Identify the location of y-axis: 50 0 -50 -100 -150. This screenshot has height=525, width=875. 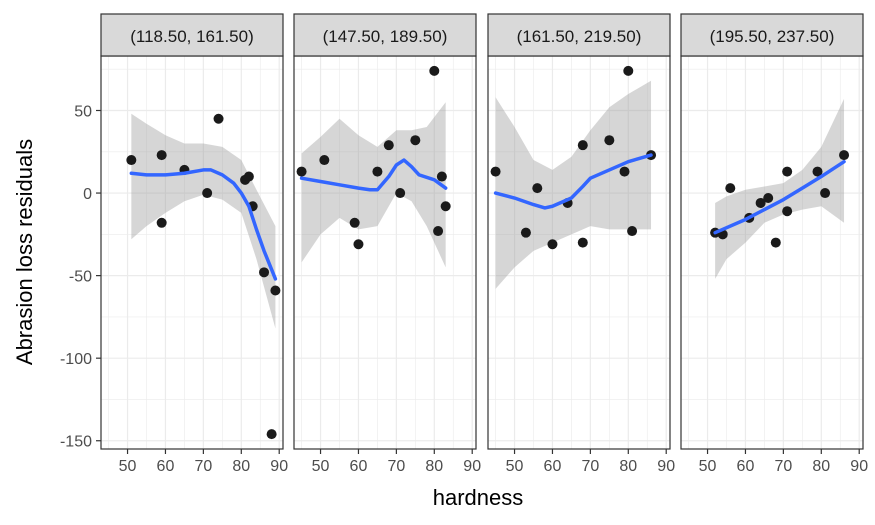
(80, 277).